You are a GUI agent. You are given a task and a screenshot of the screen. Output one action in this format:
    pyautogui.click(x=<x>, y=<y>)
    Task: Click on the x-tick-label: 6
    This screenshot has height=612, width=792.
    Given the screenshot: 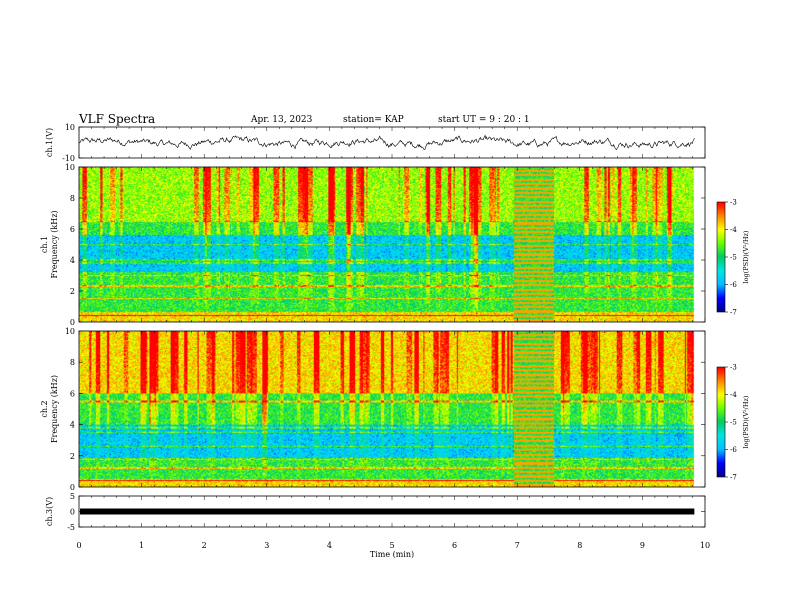 What is the action you would take?
    pyautogui.click(x=454, y=545)
    